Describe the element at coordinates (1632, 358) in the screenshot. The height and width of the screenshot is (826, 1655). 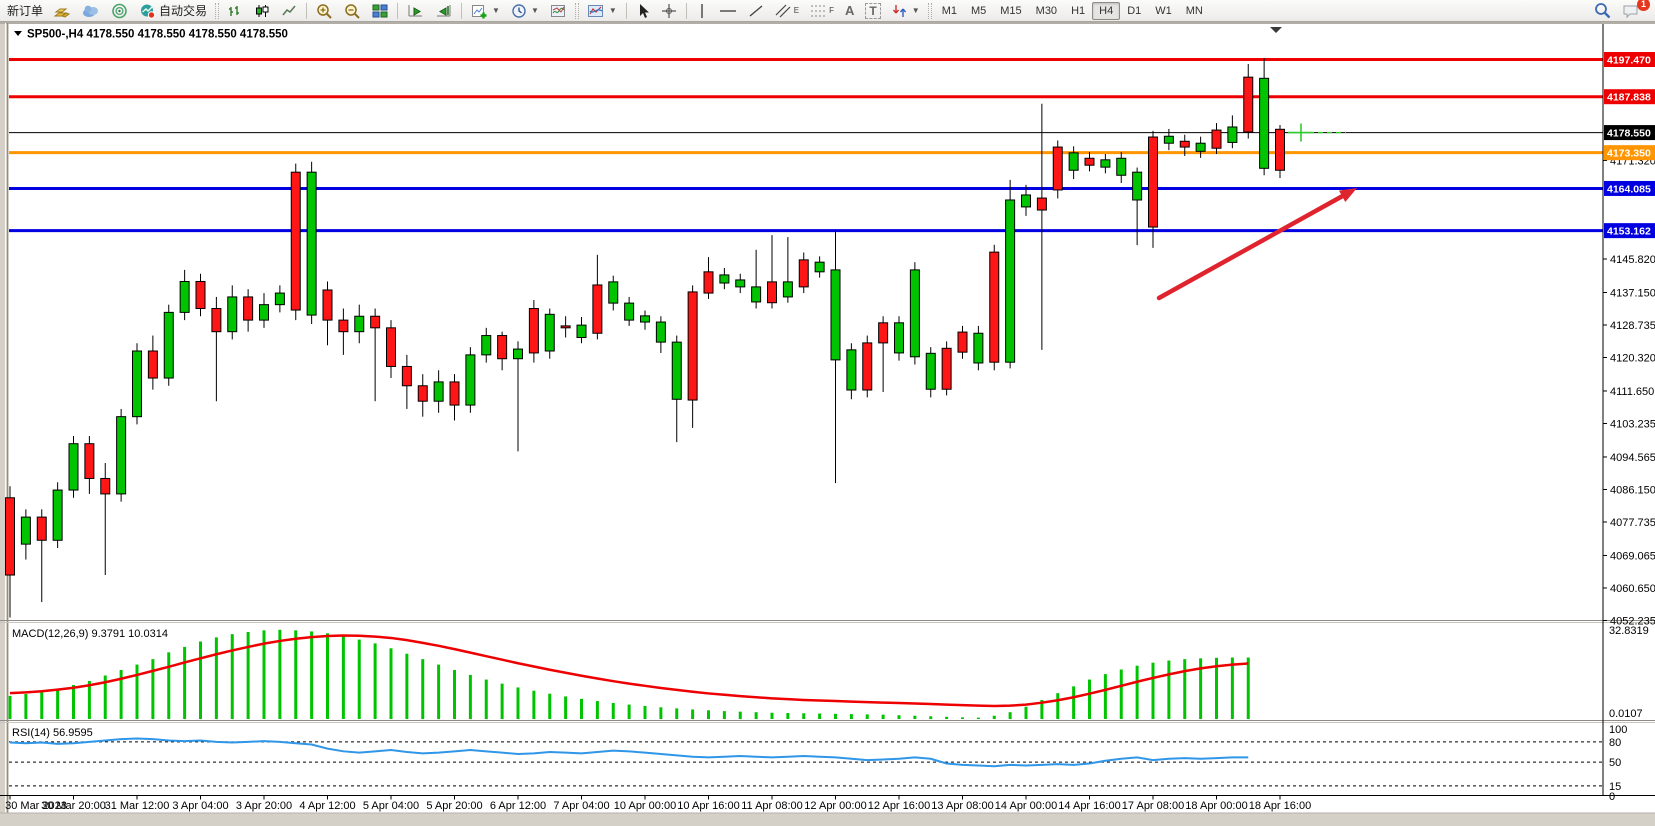
I see `price-tick-label: 4120.320` at that location.